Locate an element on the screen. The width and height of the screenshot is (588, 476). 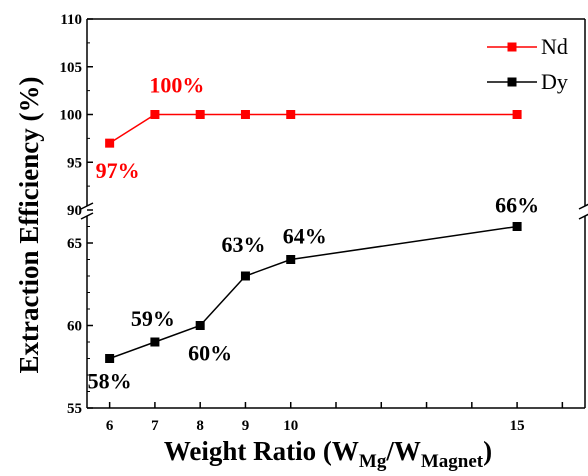
x-axis-label-main: Weight Ratio (W is located at coordinates (261, 451).